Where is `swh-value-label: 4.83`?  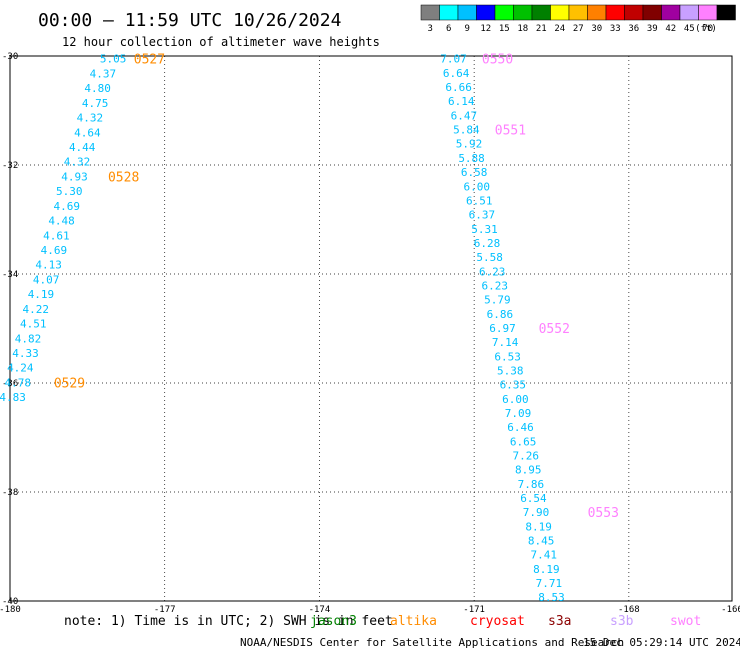 swh-value-label: 4.83 is located at coordinates (13, 397).